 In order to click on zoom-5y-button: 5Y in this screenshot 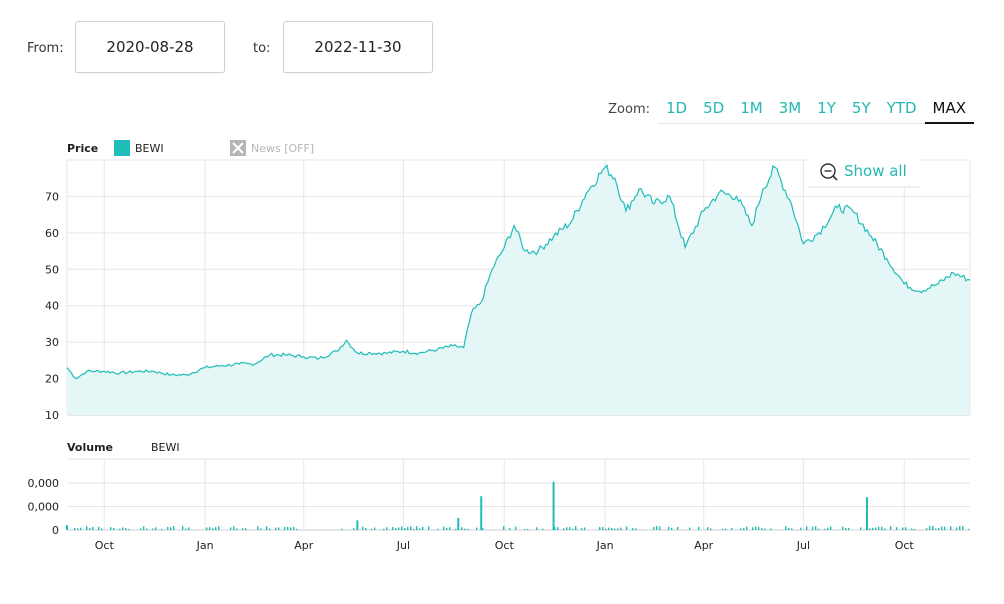, I will do `click(861, 109)`.